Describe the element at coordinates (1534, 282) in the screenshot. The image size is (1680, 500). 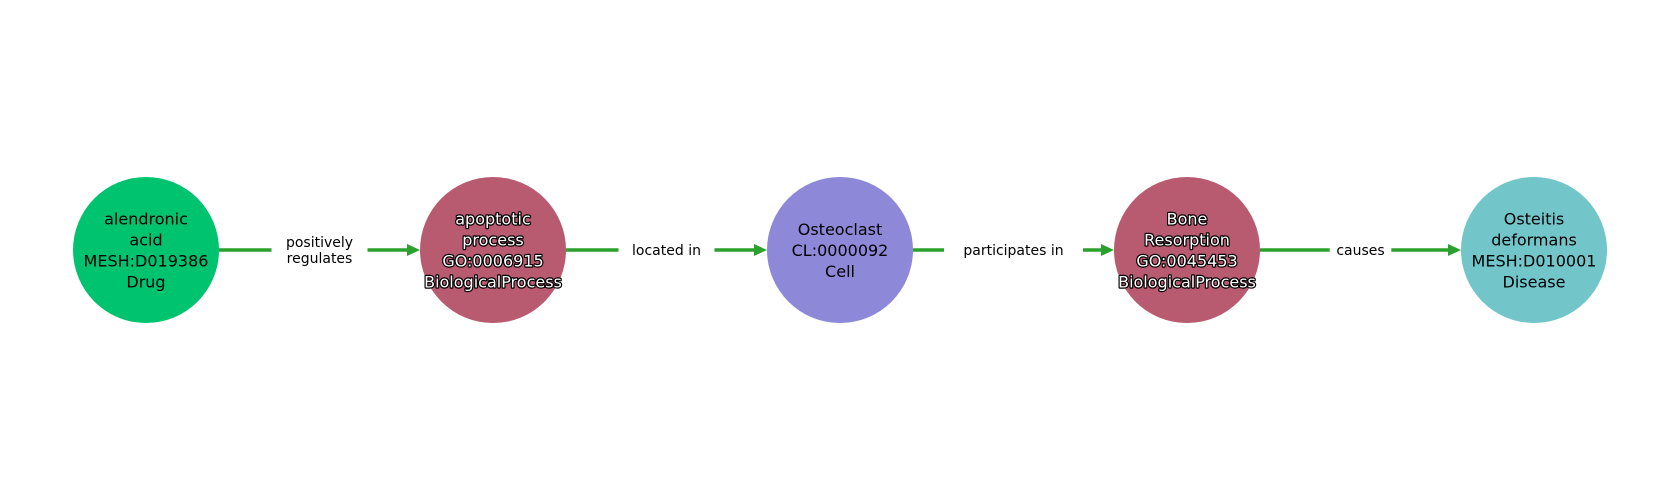
I see `node-label-line: Disease` at that location.